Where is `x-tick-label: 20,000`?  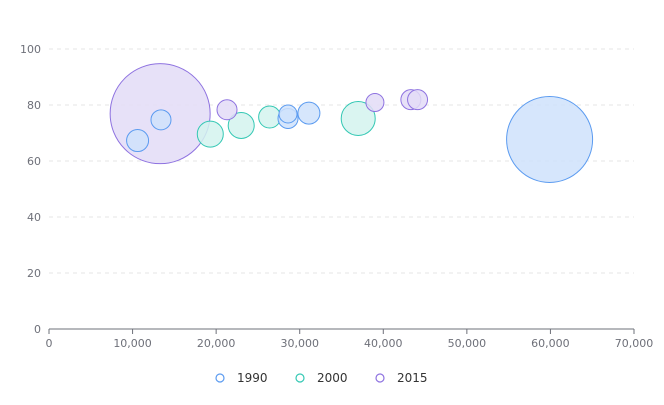 x-tick-label: 20,000 is located at coordinates (216, 343).